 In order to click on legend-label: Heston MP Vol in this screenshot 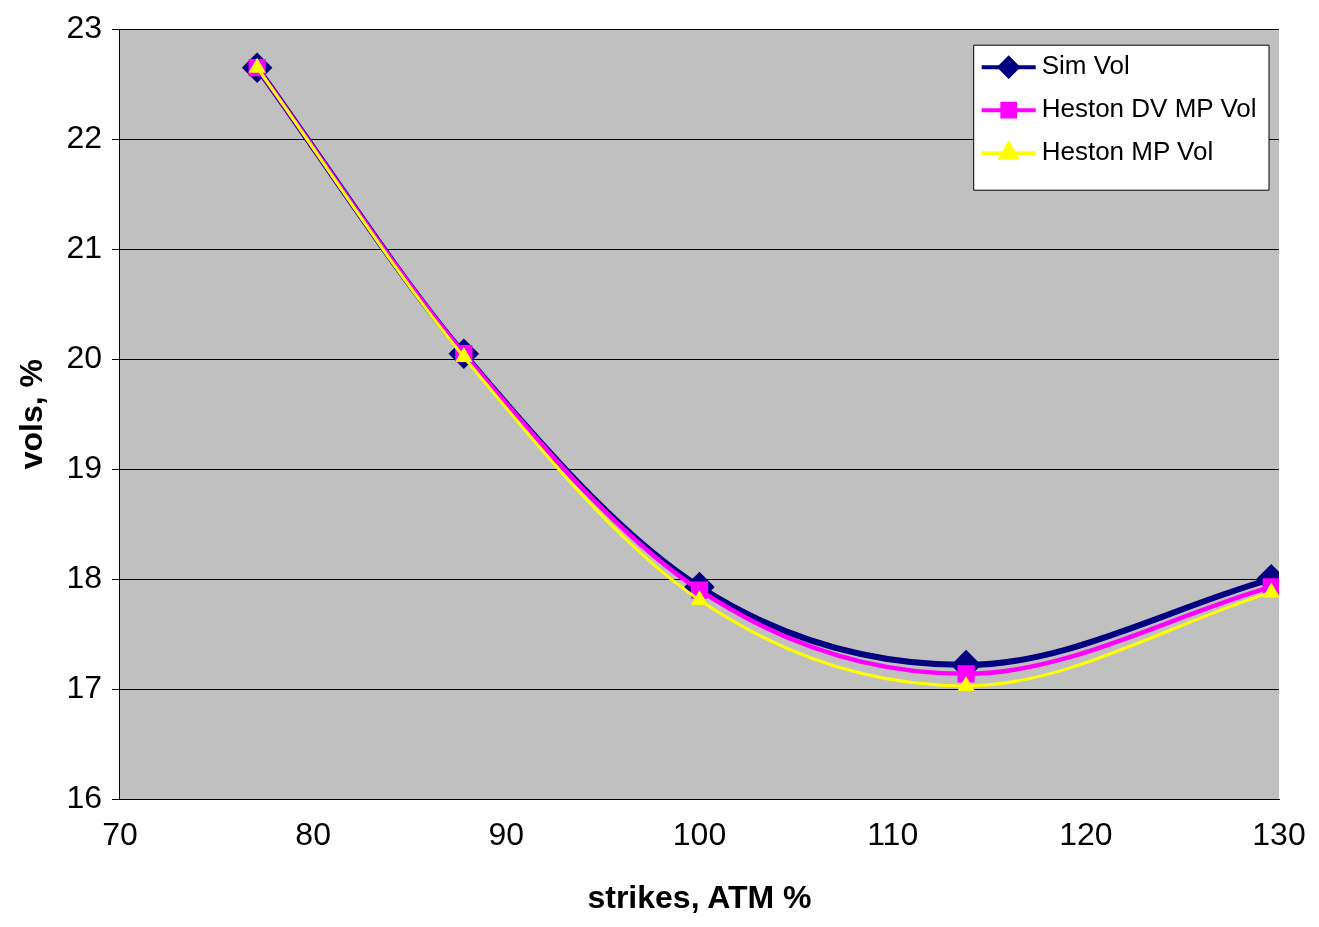, I will do `click(1127, 151)`.